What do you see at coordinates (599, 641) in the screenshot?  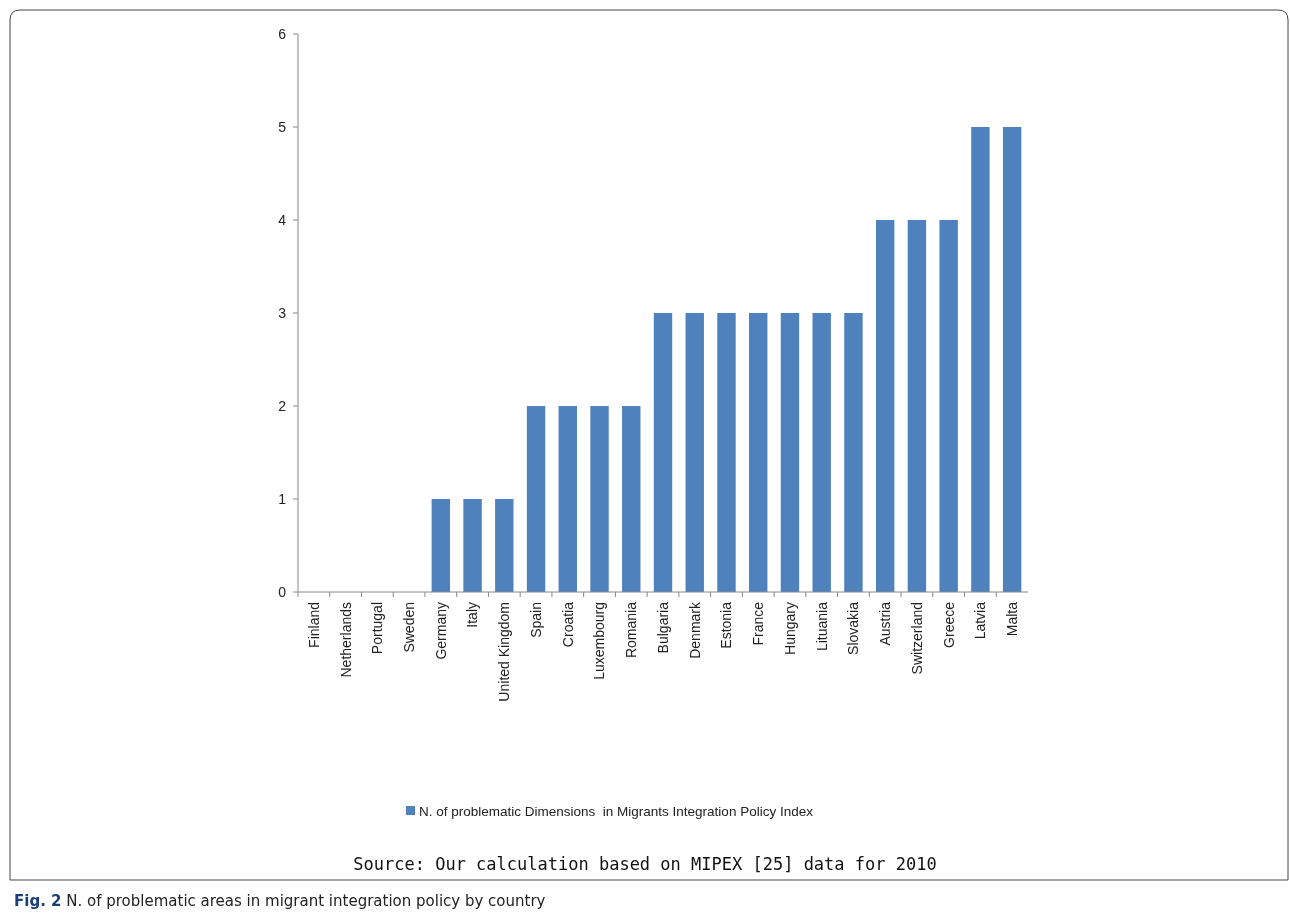 I see `x-tick-label: Luxembourg` at bounding box center [599, 641].